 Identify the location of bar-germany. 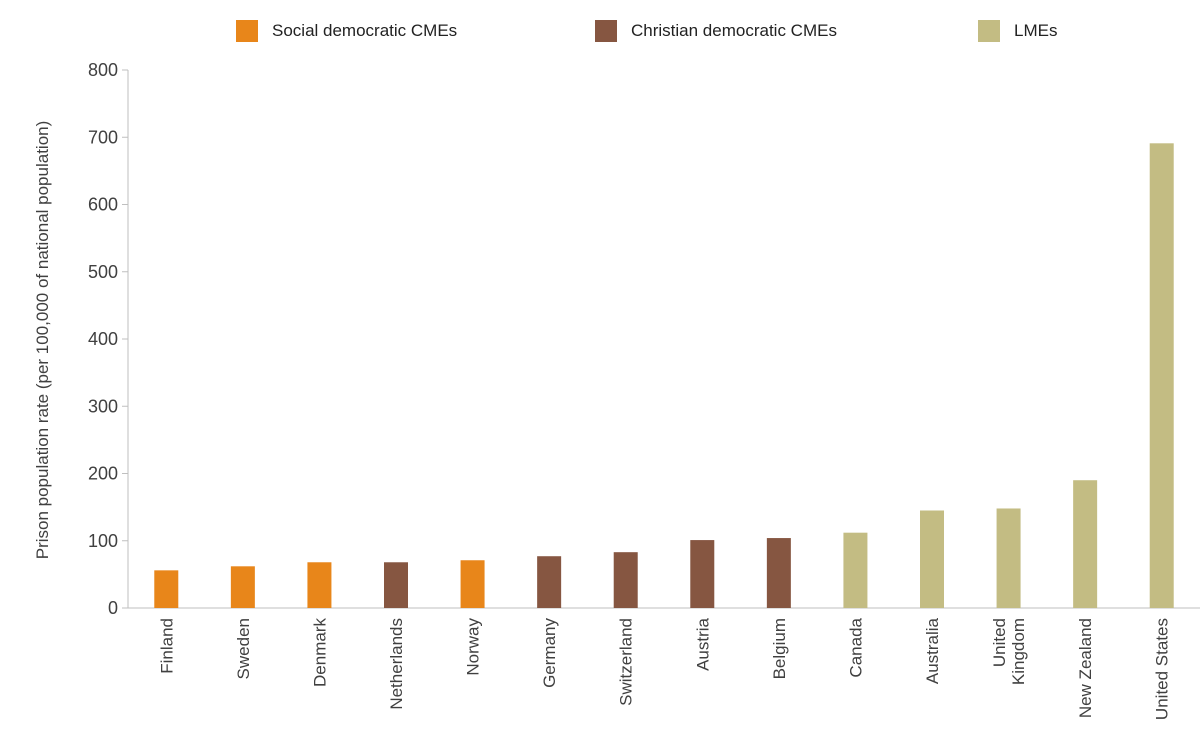
(549, 582).